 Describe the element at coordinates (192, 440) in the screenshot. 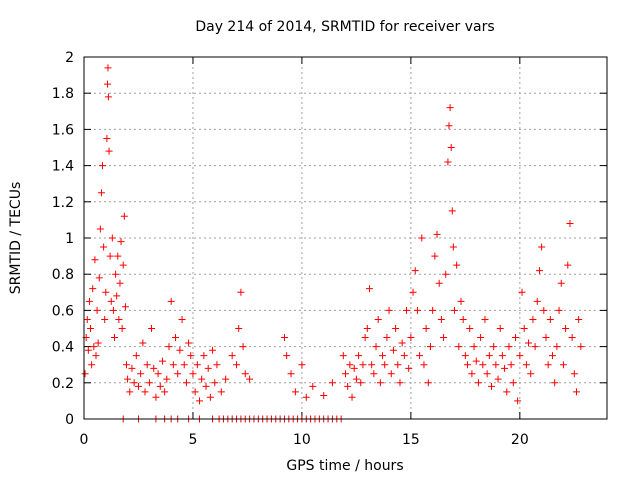

I see `x-tick-label: 5` at that location.